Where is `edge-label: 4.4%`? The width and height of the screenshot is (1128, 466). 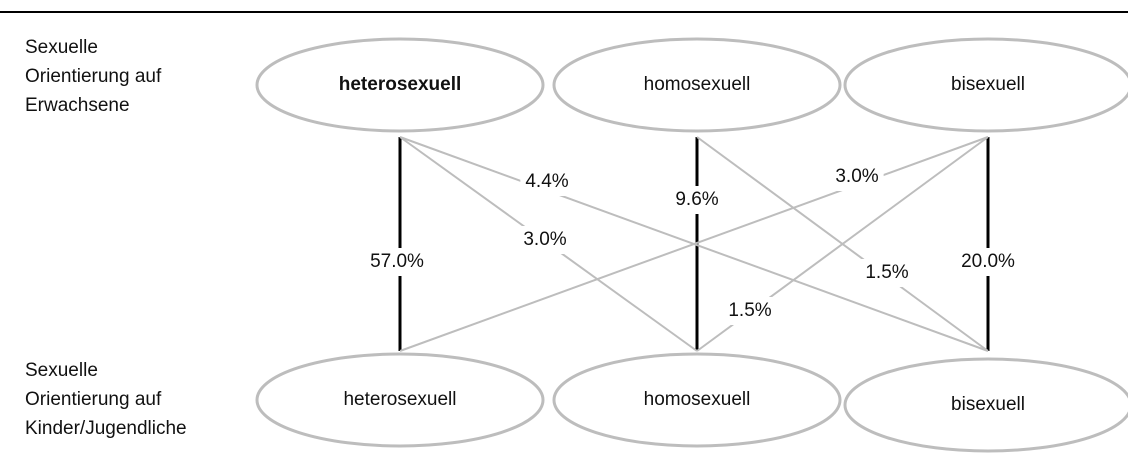
edge-label: 4.4% is located at coordinates (546, 181).